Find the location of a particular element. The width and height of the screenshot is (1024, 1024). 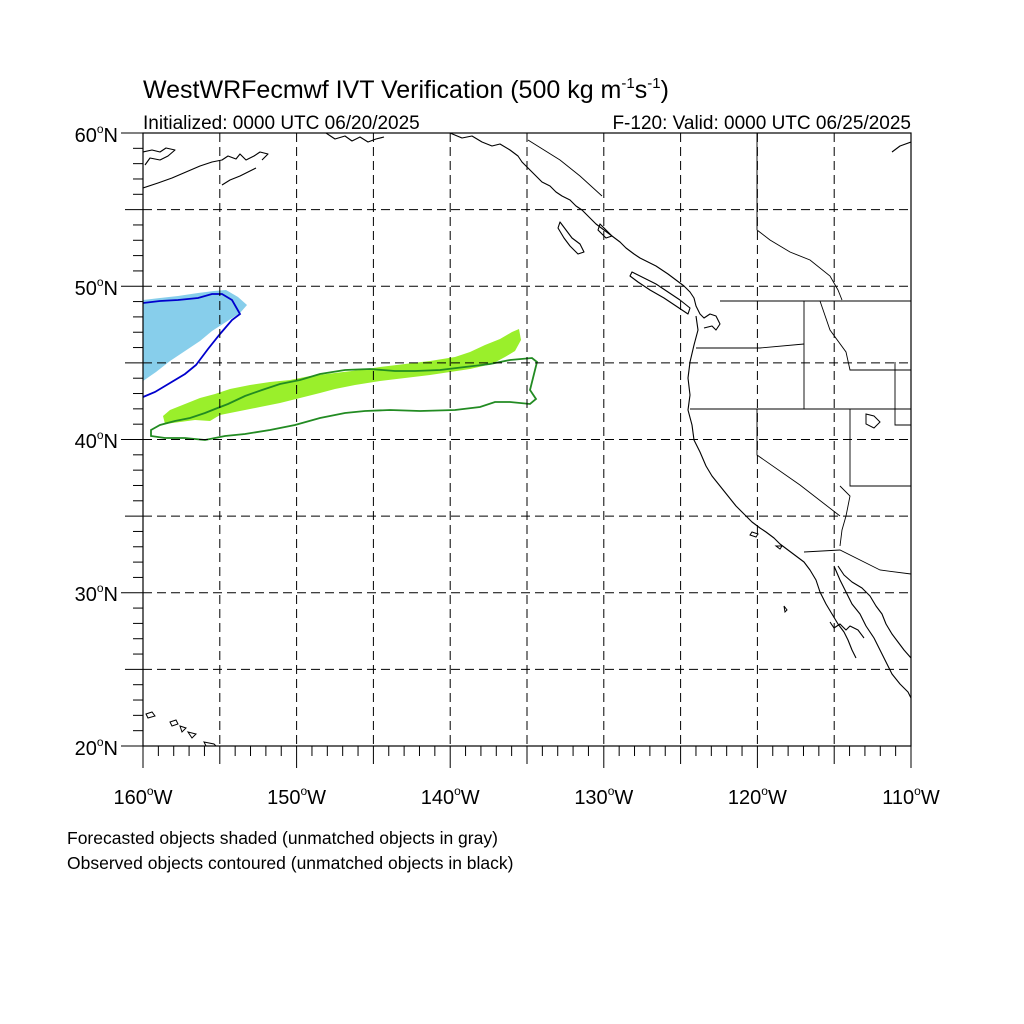

lon-label-150: 150oW is located at coordinates (296, 796).